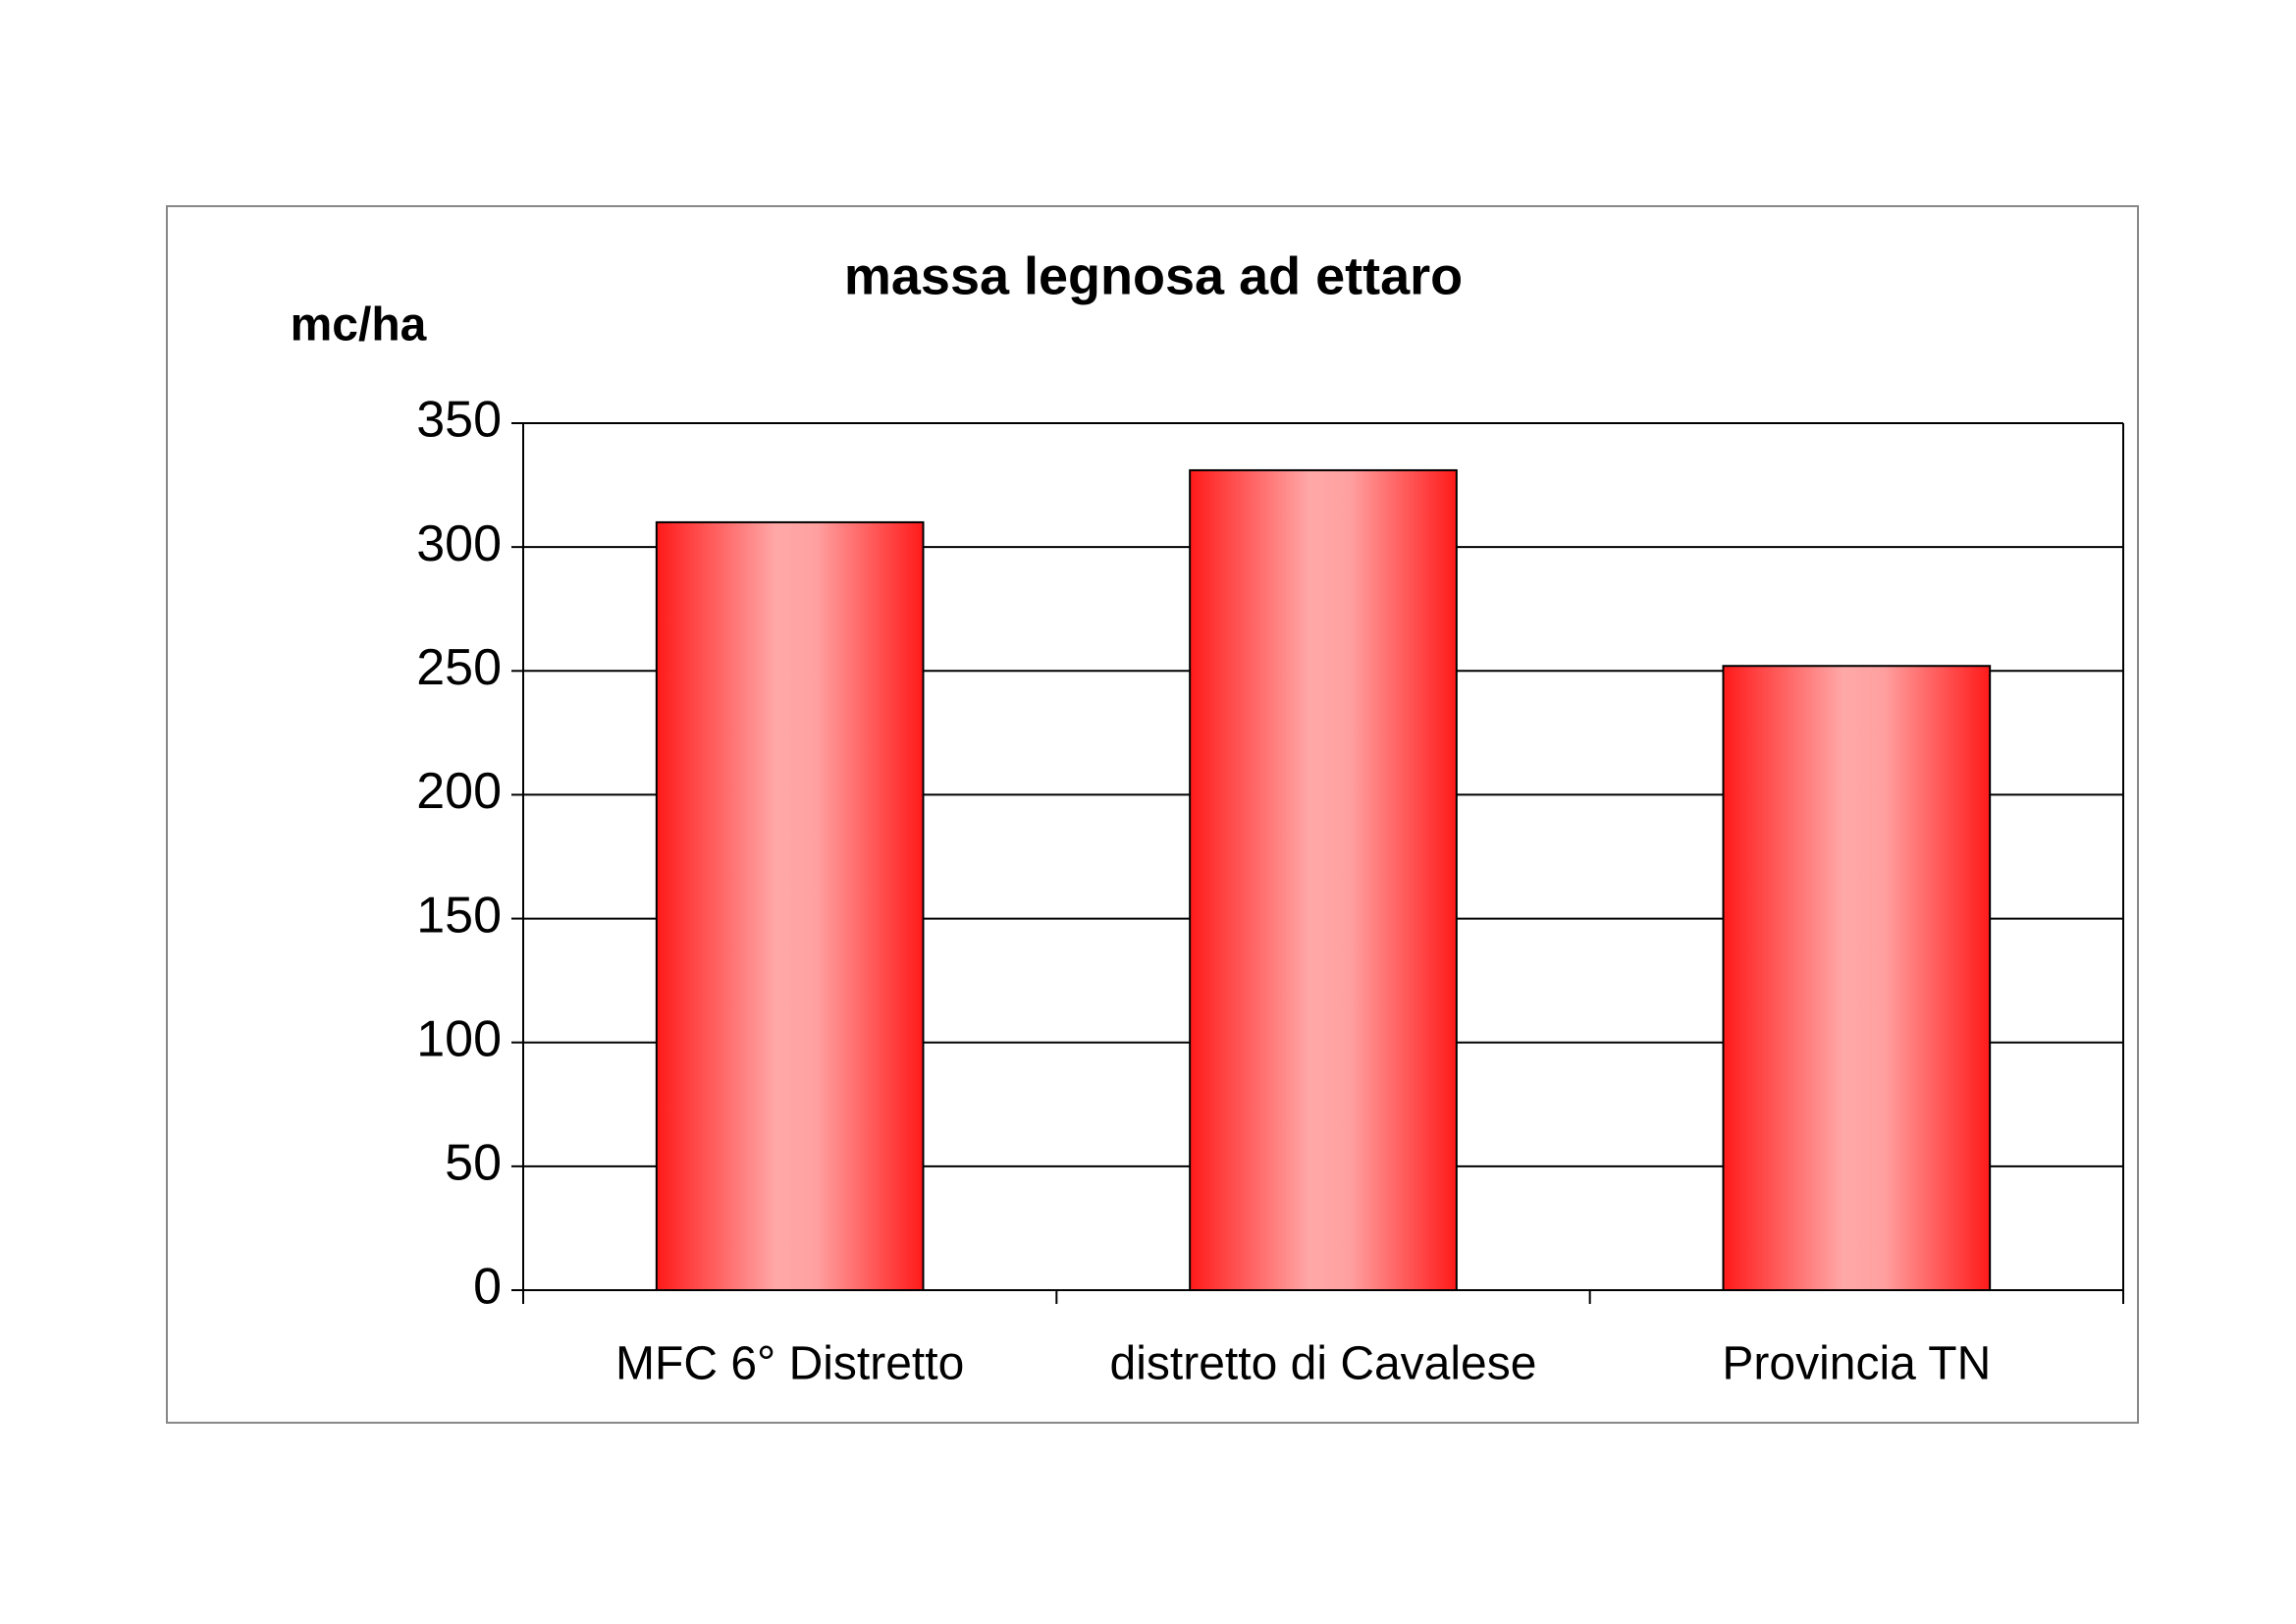  I want to click on y-axis-label: mc/ha, so click(359, 325).